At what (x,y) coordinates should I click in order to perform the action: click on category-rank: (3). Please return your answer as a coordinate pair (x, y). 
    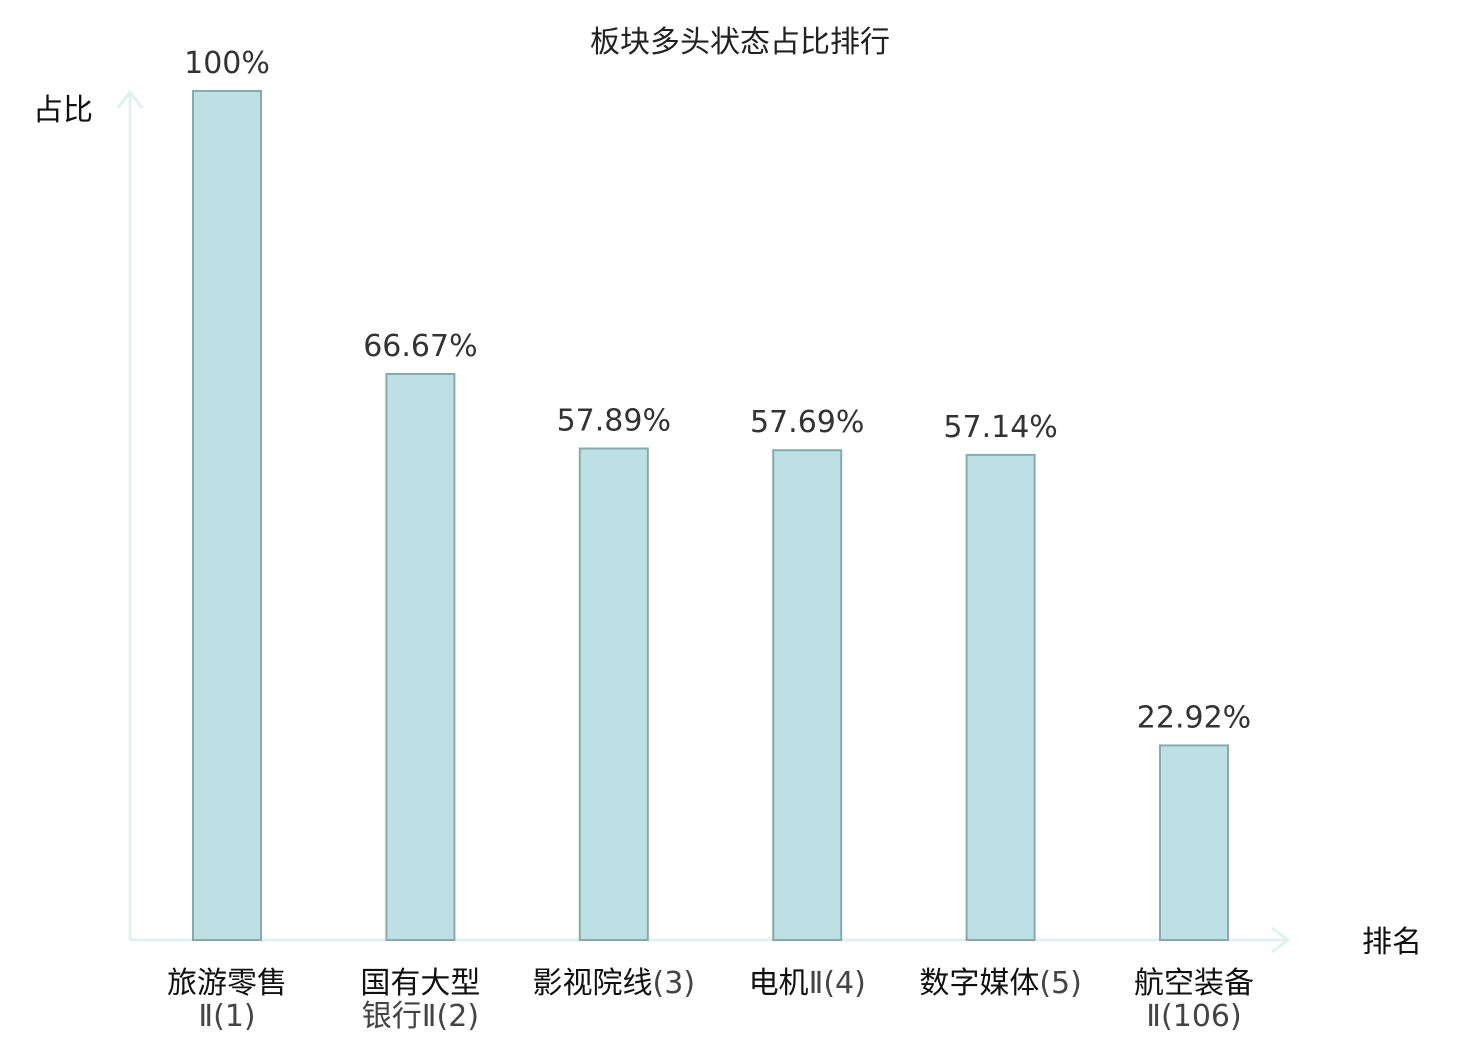
    Looking at the image, I should click on (674, 983).